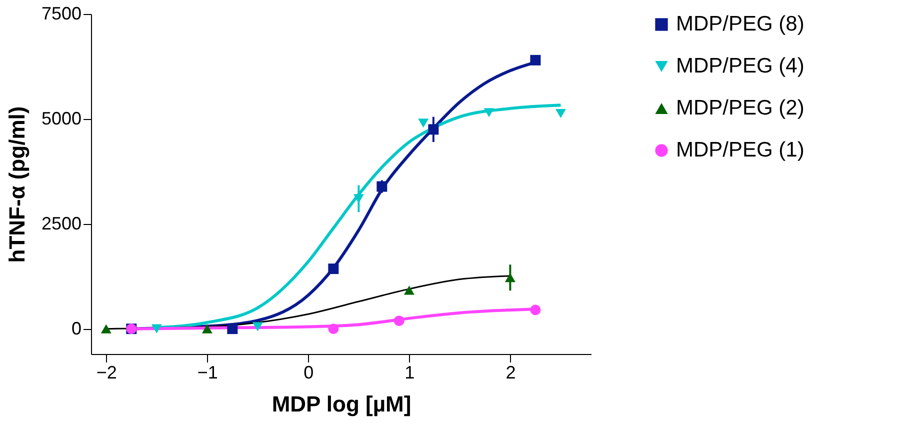  I want to click on y-tick-label: 7500, so click(61, 14).